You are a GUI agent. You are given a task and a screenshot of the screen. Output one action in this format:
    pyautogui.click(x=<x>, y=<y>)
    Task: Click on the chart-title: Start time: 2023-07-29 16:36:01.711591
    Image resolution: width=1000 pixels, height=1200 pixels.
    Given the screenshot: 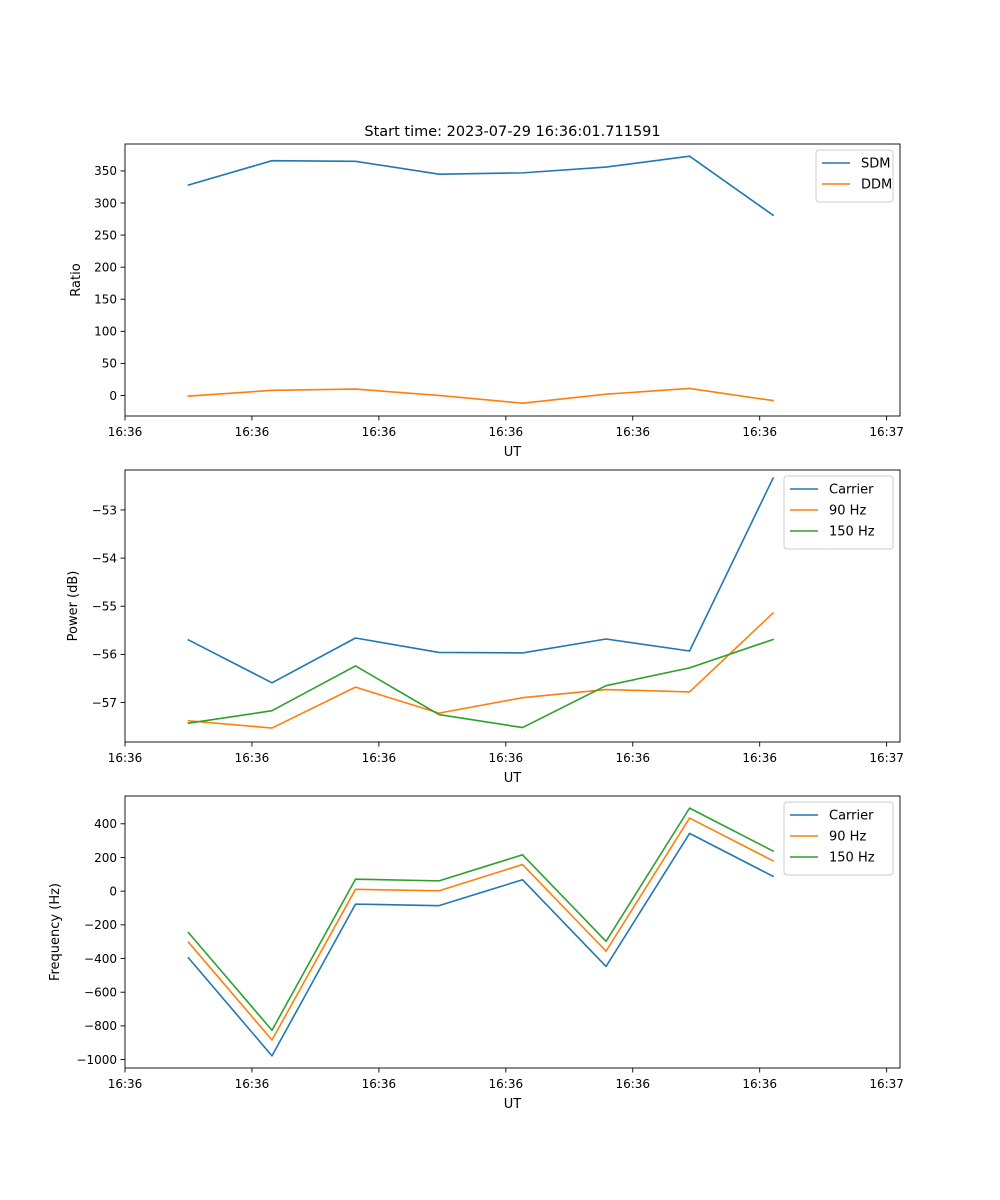 What is the action you would take?
    pyautogui.click(x=512, y=132)
    